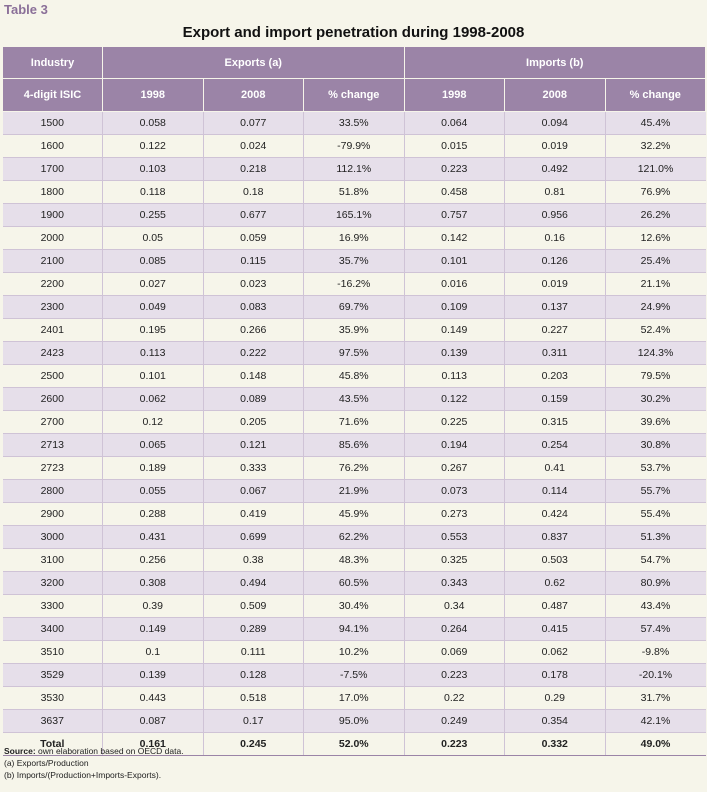 The image size is (707, 792). Describe the element at coordinates (354, 146) in the screenshot. I see `cell-exports-pct: -79.9%` at that location.